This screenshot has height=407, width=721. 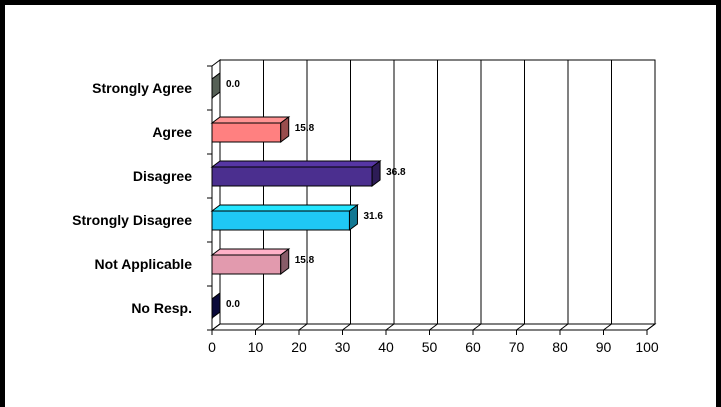 What do you see at coordinates (430, 347) in the screenshot?
I see `x-tick-label: 50` at bounding box center [430, 347].